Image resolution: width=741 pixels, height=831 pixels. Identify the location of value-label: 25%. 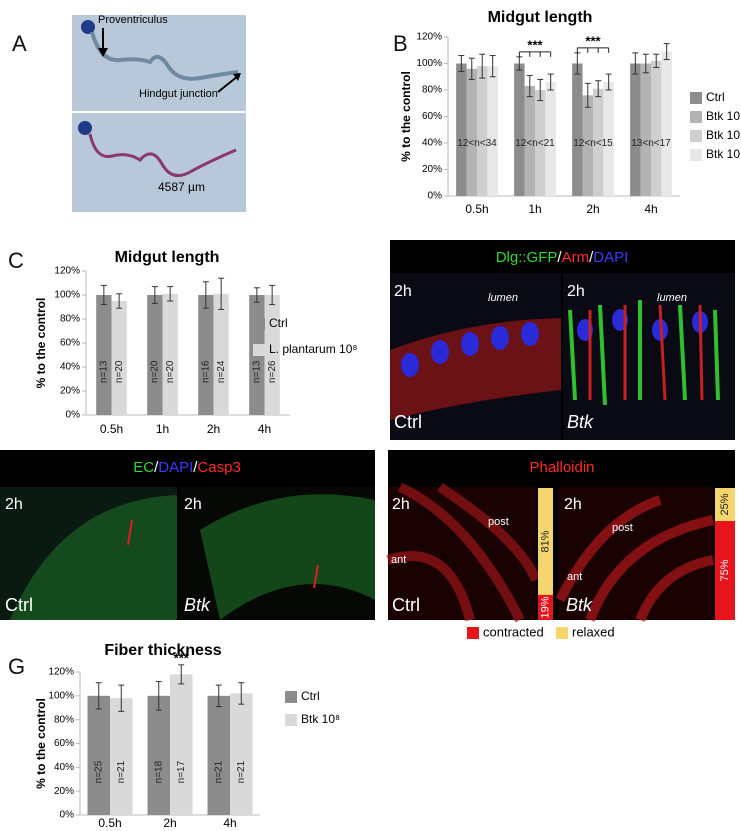
(725, 504).